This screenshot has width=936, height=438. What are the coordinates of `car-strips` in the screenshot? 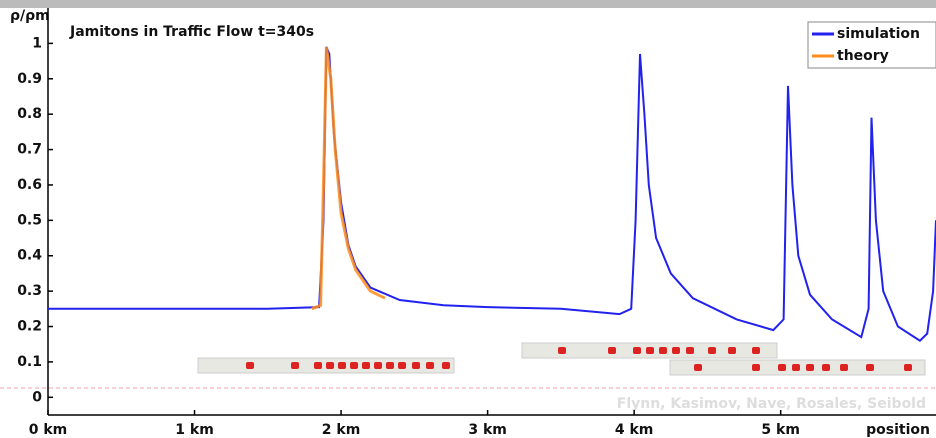 It's located at (561, 359).